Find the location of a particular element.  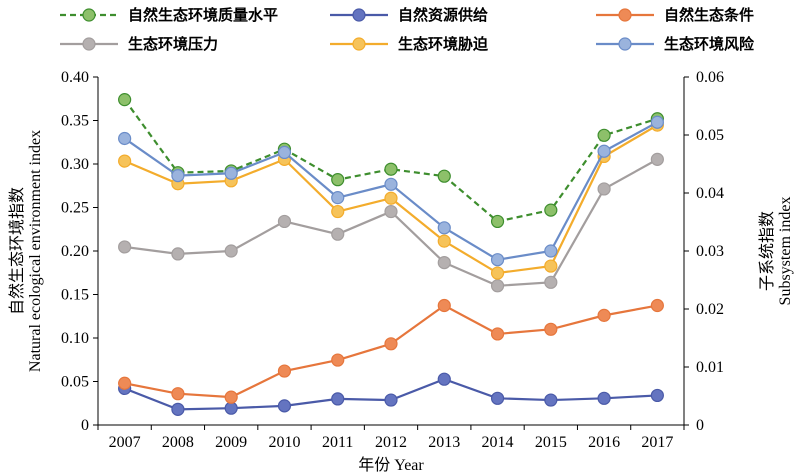

x-tick-label: 2014 is located at coordinates (498, 442).